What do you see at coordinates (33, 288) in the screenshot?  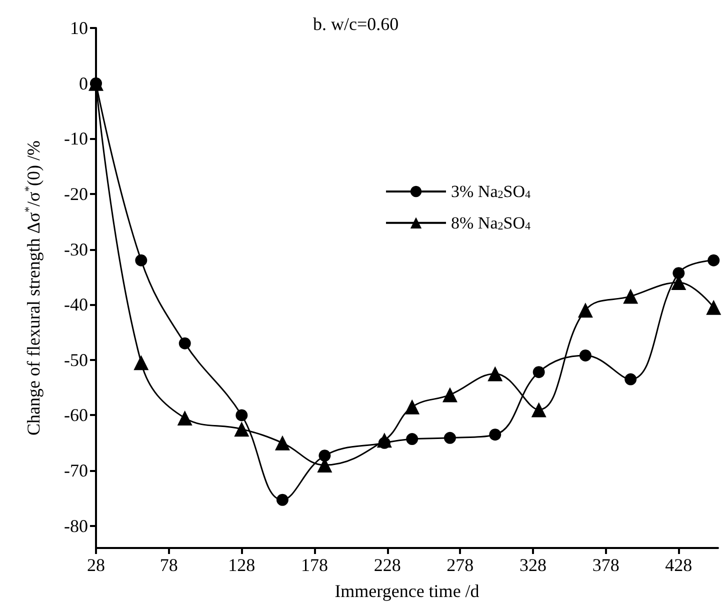 I see `y-axis-title: Change of flexural strength Δσ*/σ*(0) /%` at bounding box center [33, 288].